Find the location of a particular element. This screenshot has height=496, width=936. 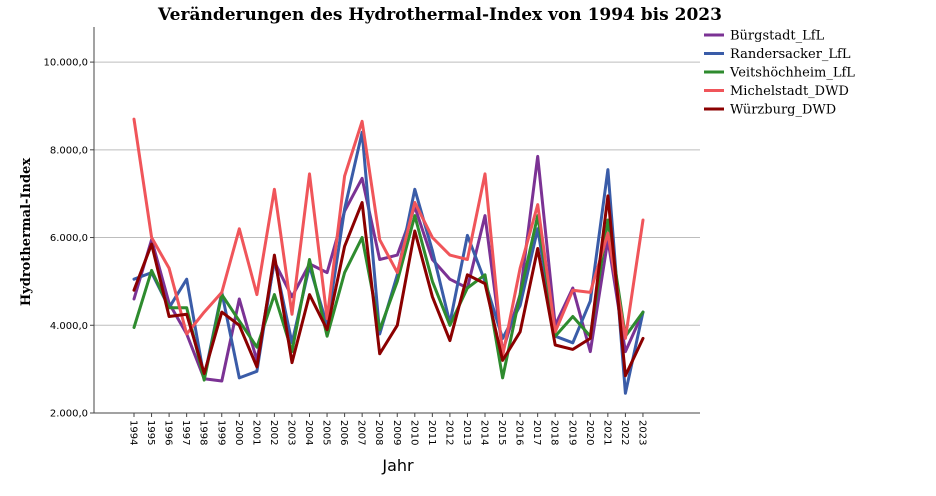

x-tick-label: 2015 is located at coordinates (501, 432).